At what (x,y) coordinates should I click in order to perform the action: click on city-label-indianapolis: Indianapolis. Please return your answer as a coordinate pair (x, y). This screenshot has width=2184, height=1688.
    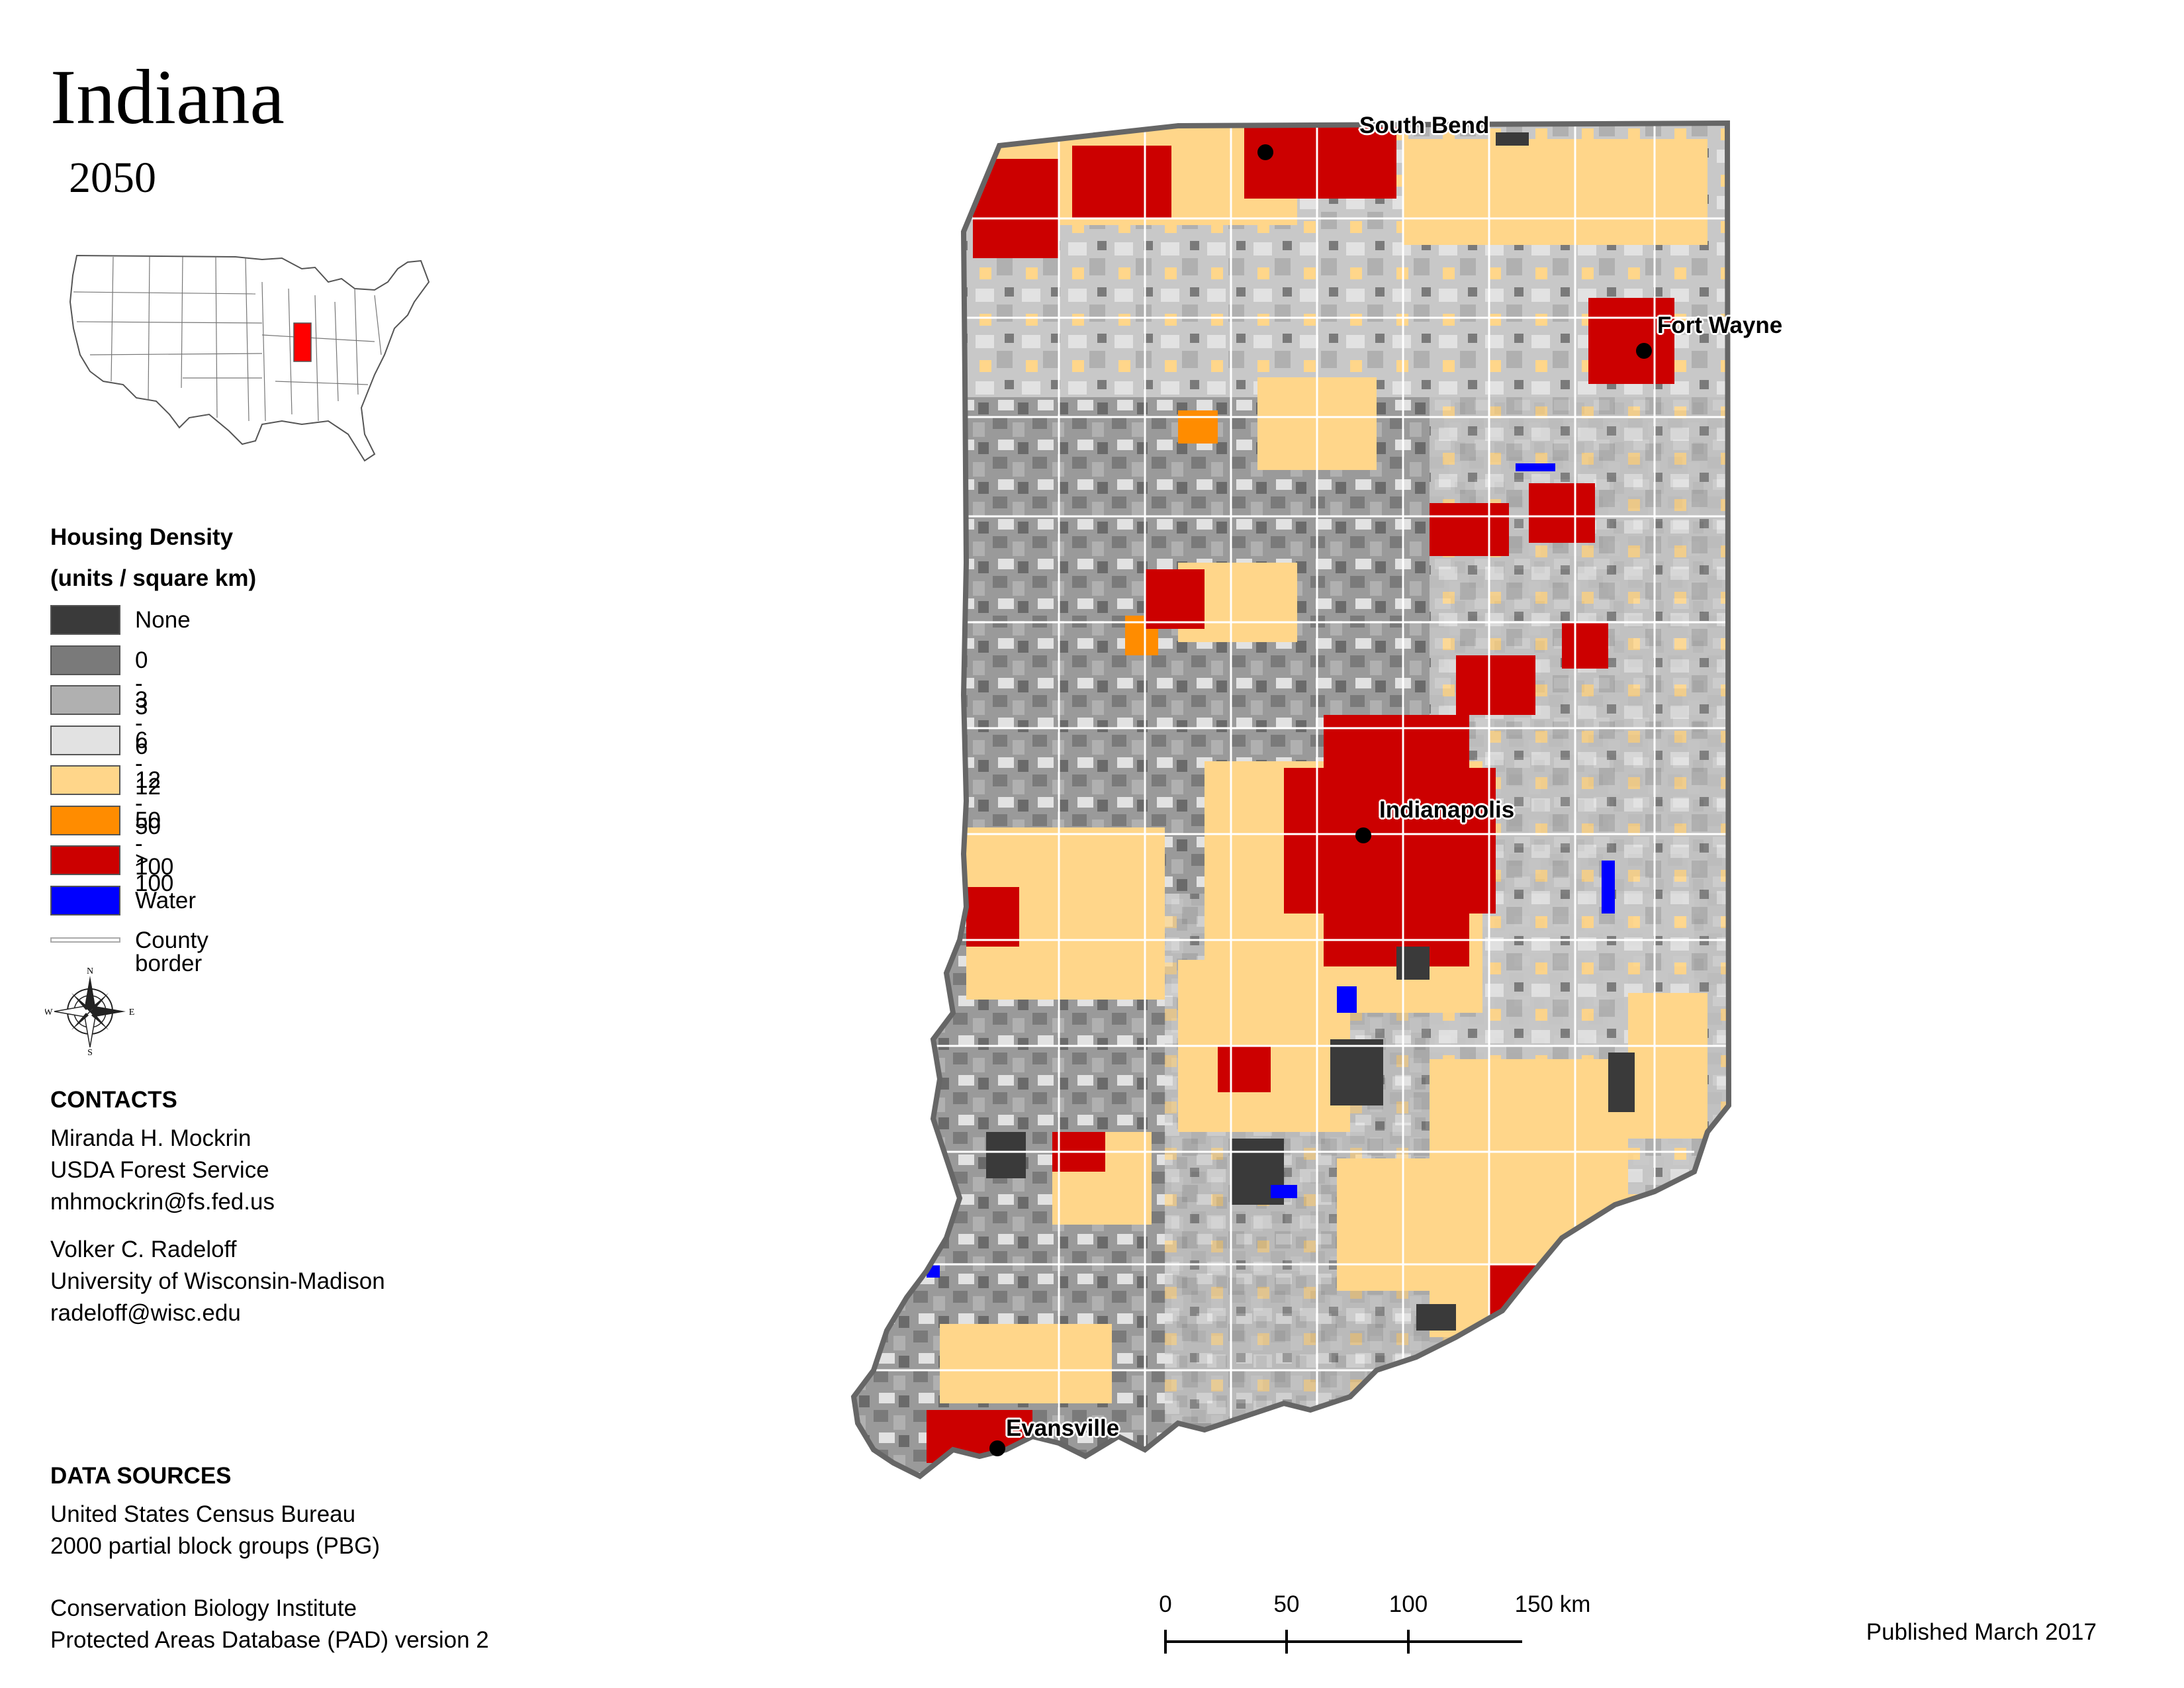
    Looking at the image, I should click on (1447, 810).